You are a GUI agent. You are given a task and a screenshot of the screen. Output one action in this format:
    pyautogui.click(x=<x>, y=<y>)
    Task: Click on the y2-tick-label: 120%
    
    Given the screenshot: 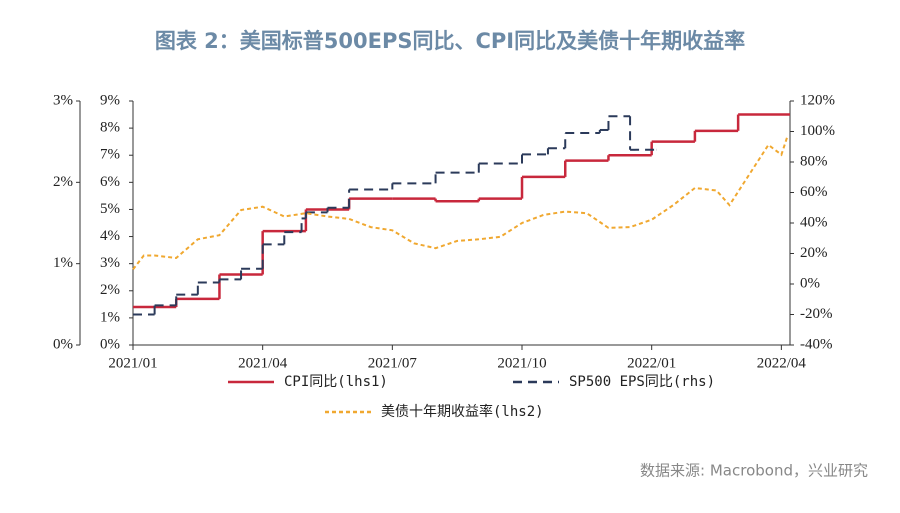 What is the action you would take?
    pyautogui.click(x=817, y=100)
    